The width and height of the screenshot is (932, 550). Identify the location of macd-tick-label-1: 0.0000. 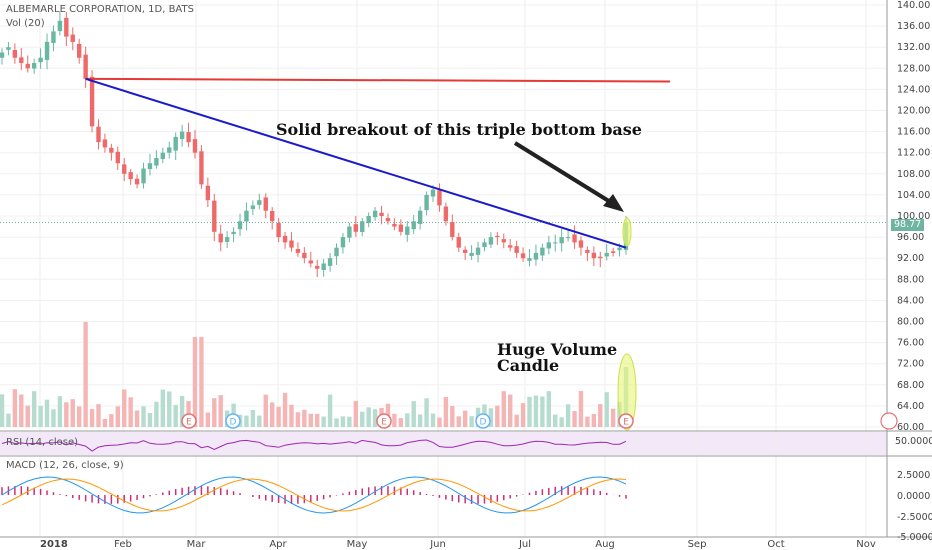
(913, 496).